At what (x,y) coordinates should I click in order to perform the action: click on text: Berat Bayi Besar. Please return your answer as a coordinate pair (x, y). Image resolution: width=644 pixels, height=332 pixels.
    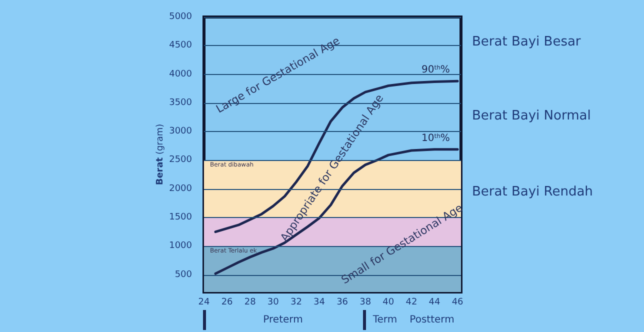
    Looking at the image, I should click on (527, 42).